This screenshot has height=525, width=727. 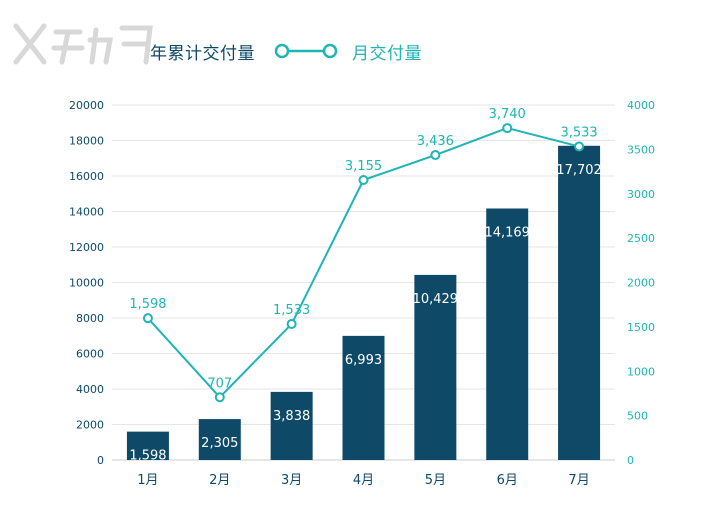 I want to click on line-data-label: 3,155, so click(x=363, y=166).